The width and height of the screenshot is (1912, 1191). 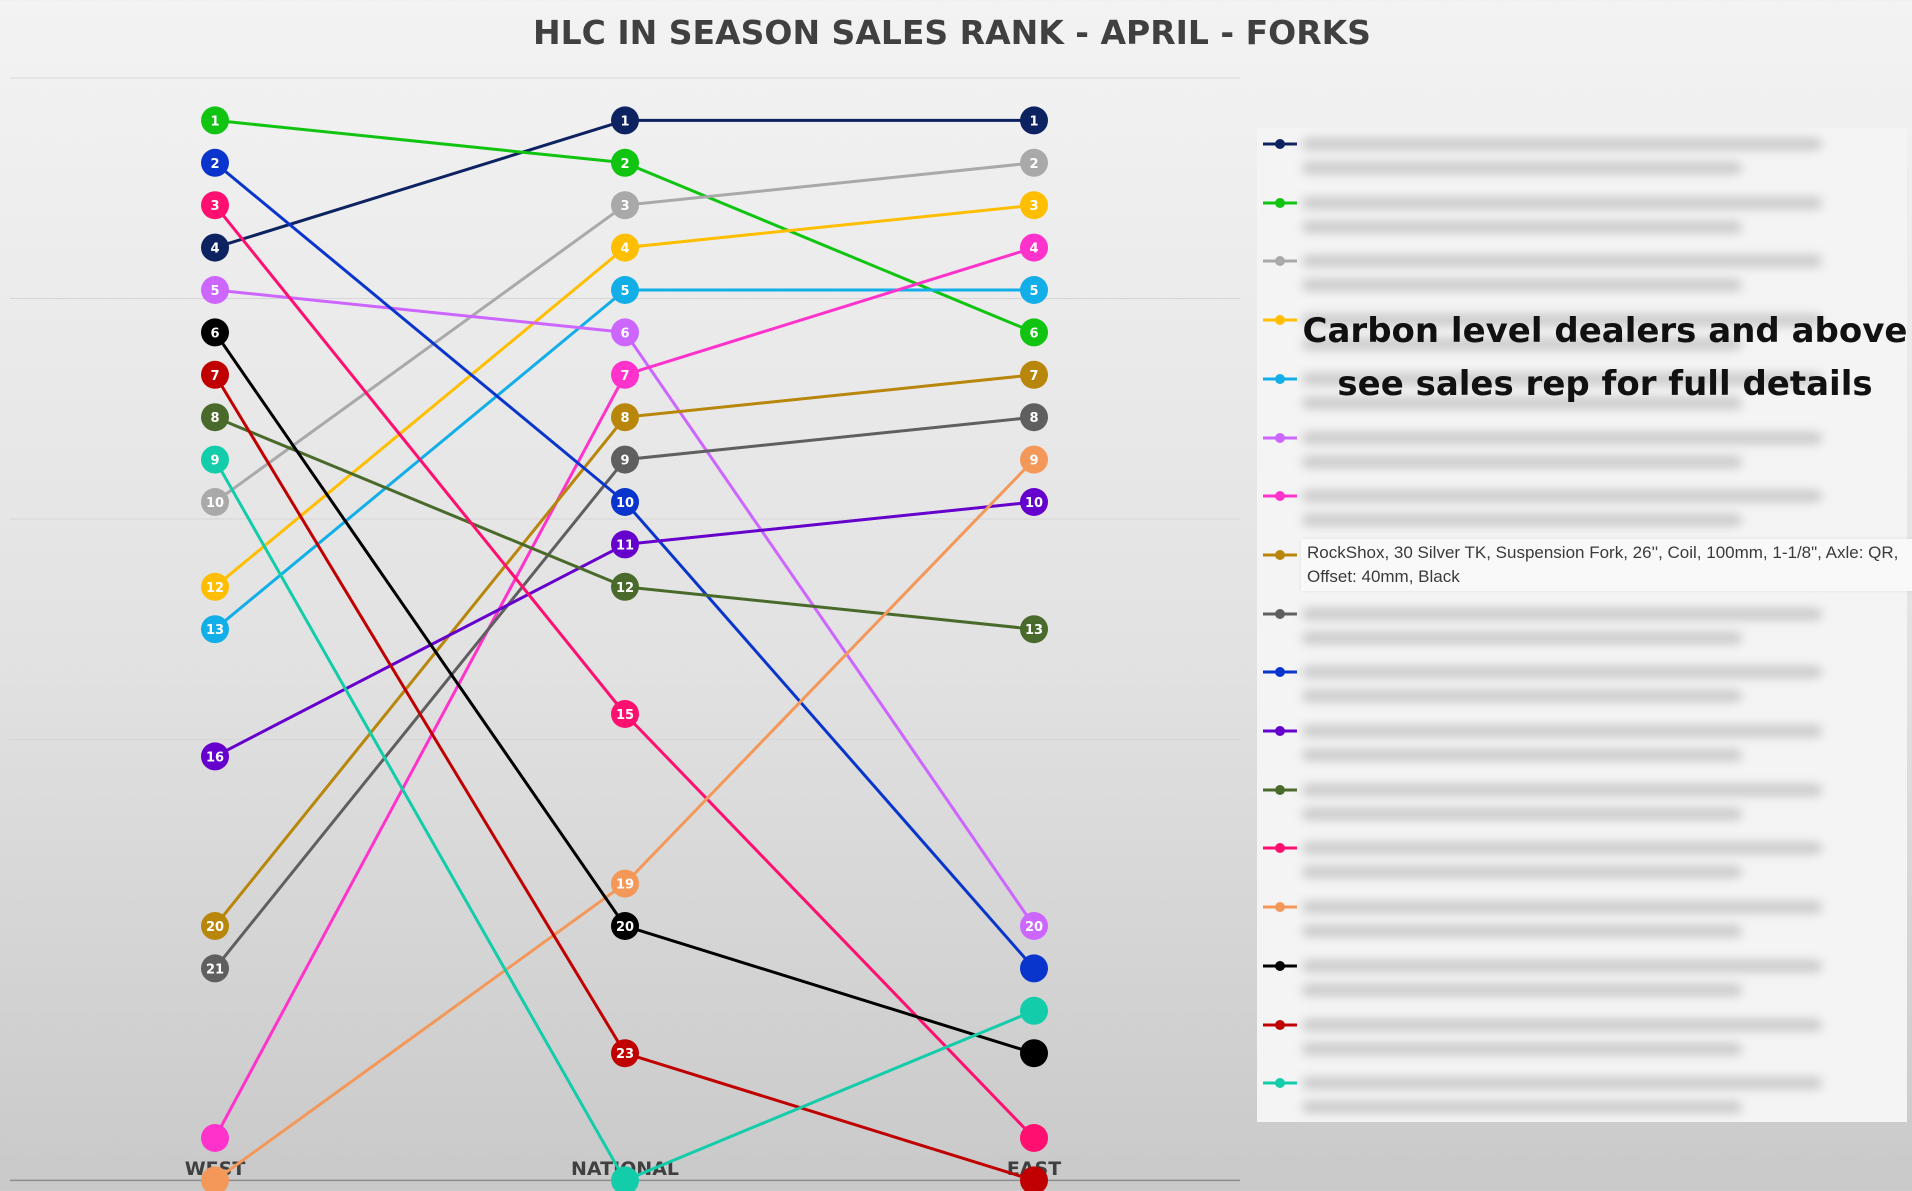 I want to click on chart-title: HLC IN SEASON SALES RANK - APRIL - FORKS, so click(x=952, y=32).